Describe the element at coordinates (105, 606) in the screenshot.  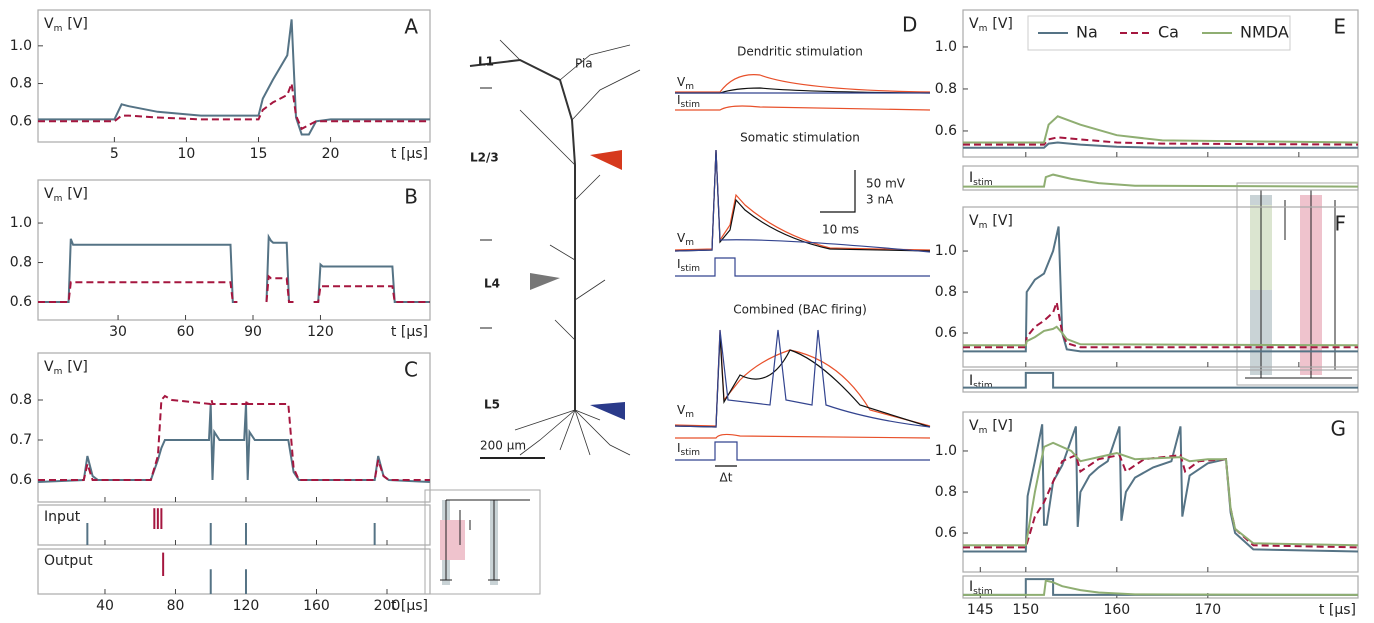
I see `x-tick-label: 40` at that location.